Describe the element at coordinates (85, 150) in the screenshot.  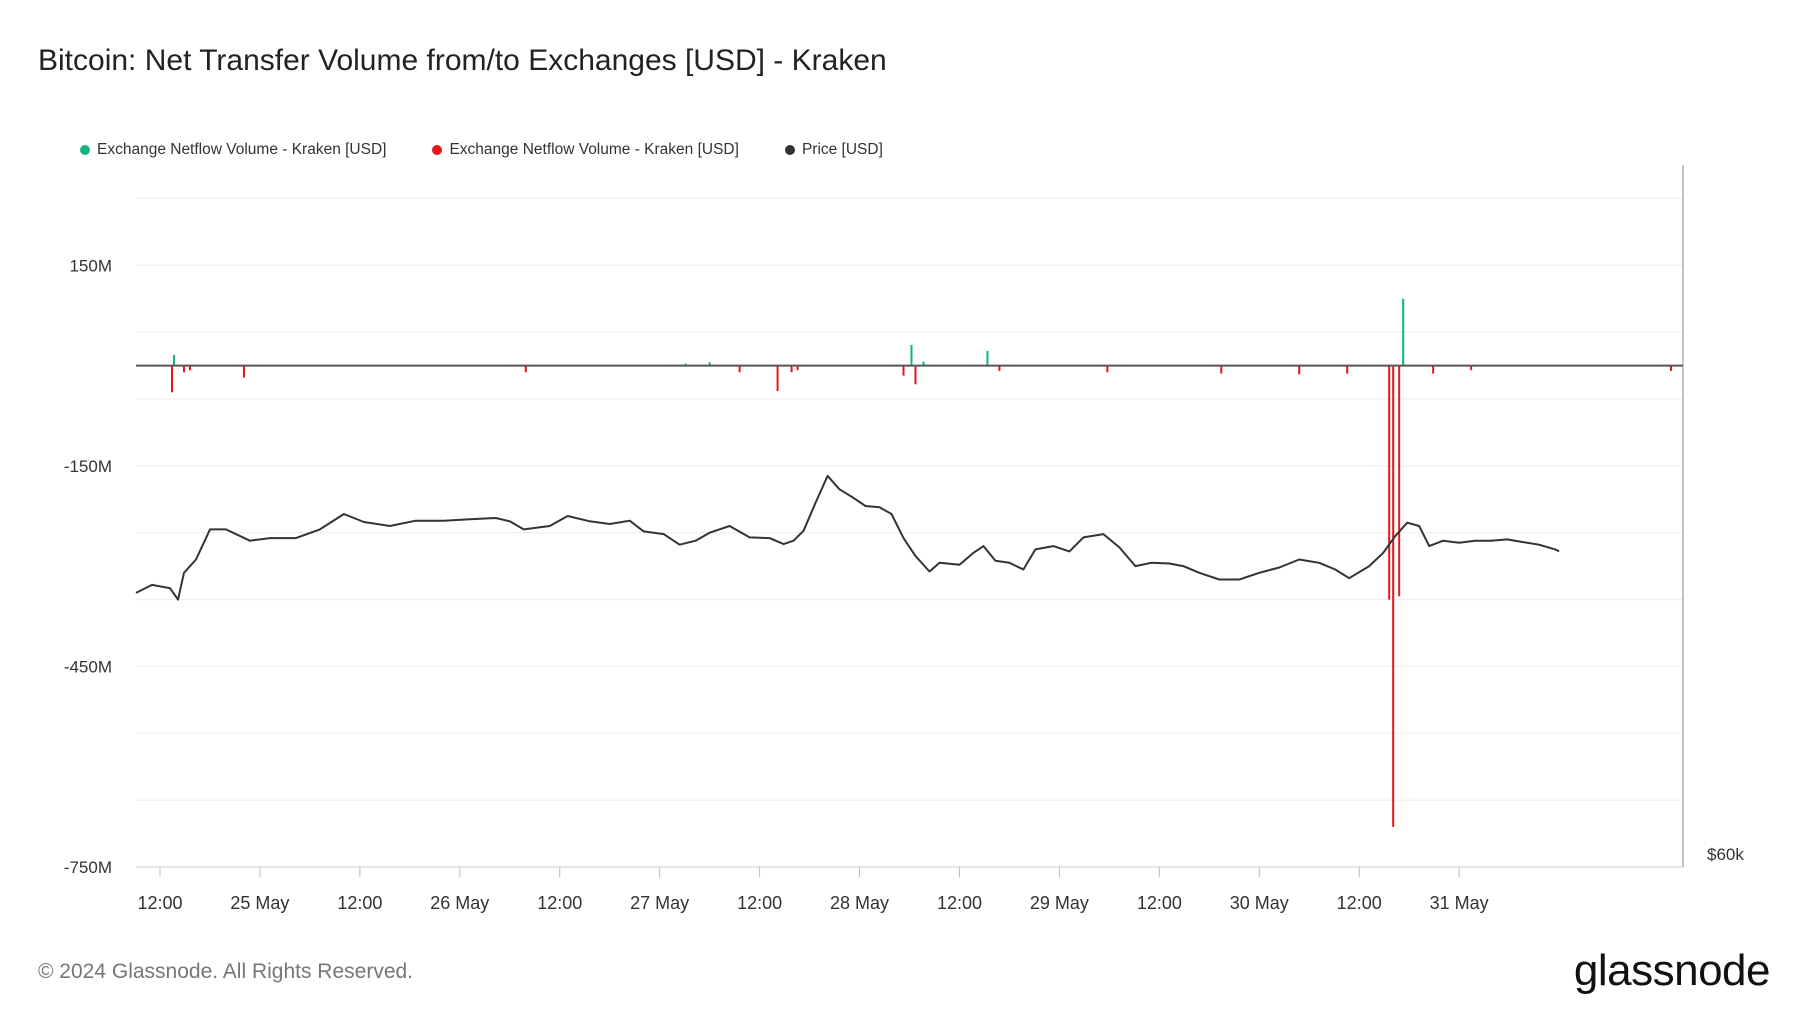
I see `legend-dot-green-icon` at that location.